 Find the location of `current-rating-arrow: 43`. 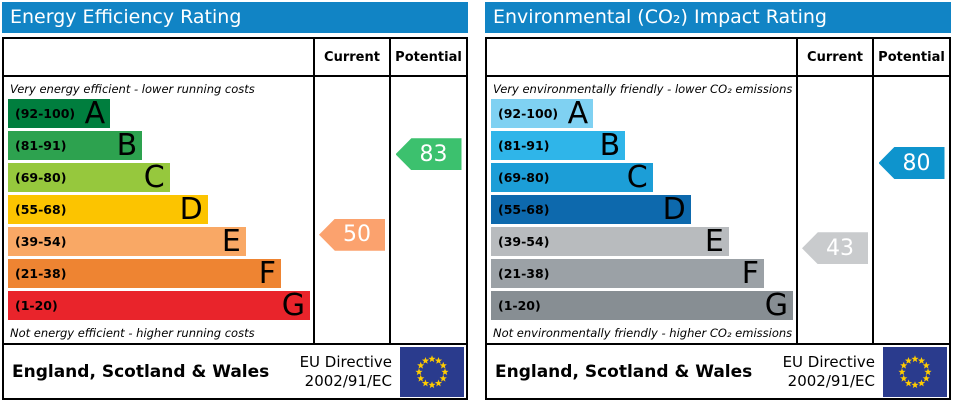

current-rating-arrow: 43 is located at coordinates (835, 248).